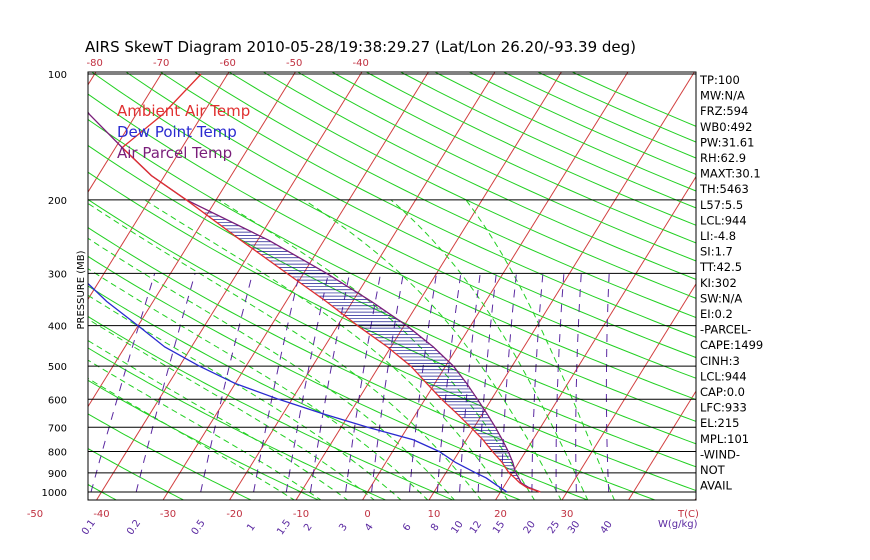 Image resolution: width=870 pixels, height=560 pixels. I want to click on index-item: NOT, so click(713, 470).